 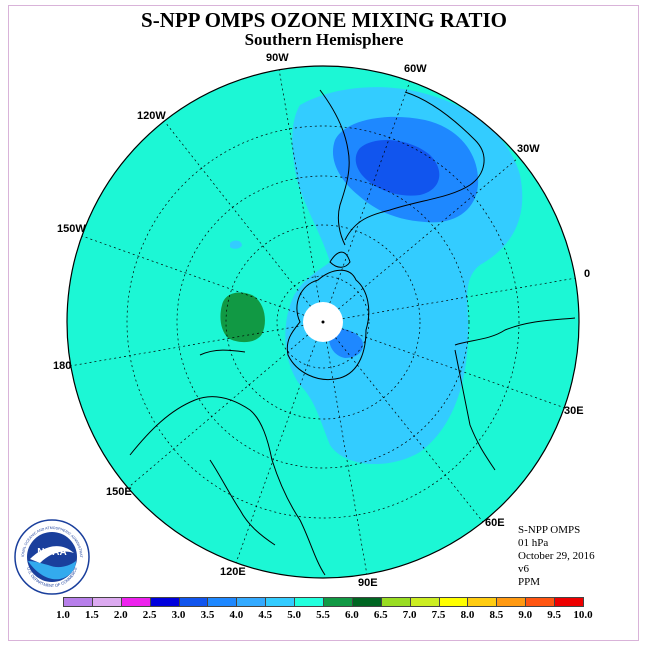 What do you see at coordinates (119, 492) in the screenshot?
I see `lon-150e: 150E` at bounding box center [119, 492].